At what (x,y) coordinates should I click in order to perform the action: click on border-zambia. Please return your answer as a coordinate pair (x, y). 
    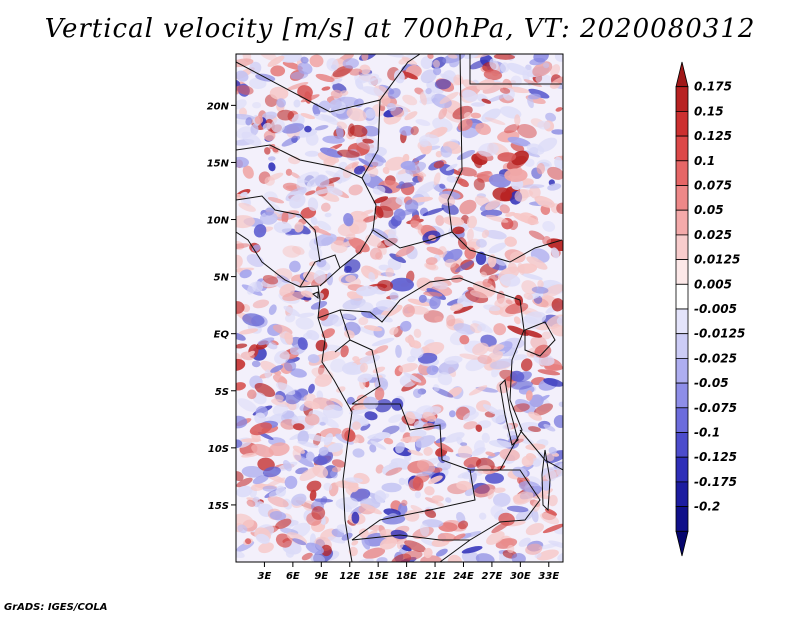
    Looking at the image, I should click on (490, 515).